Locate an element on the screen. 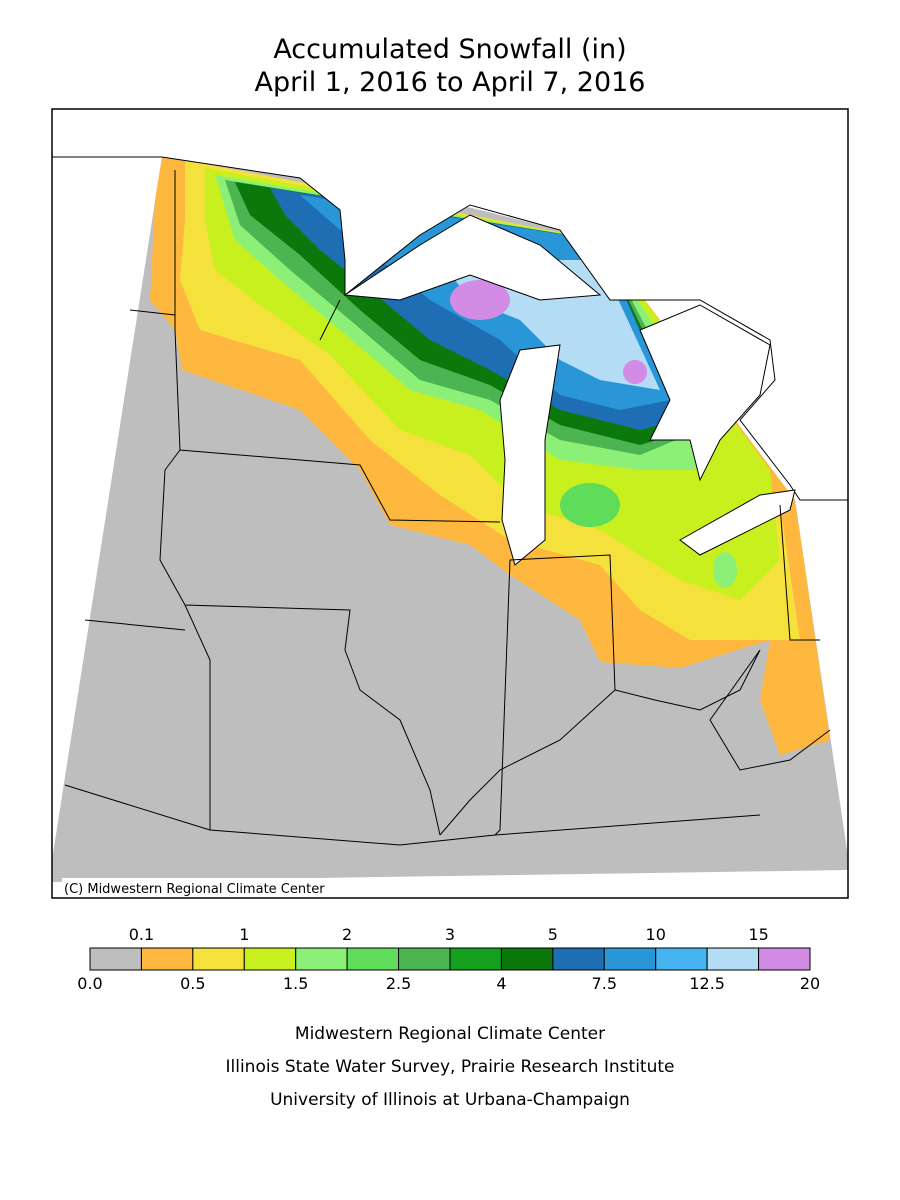 The image size is (900, 1200). legend-label: 5 is located at coordinates (553, 934).